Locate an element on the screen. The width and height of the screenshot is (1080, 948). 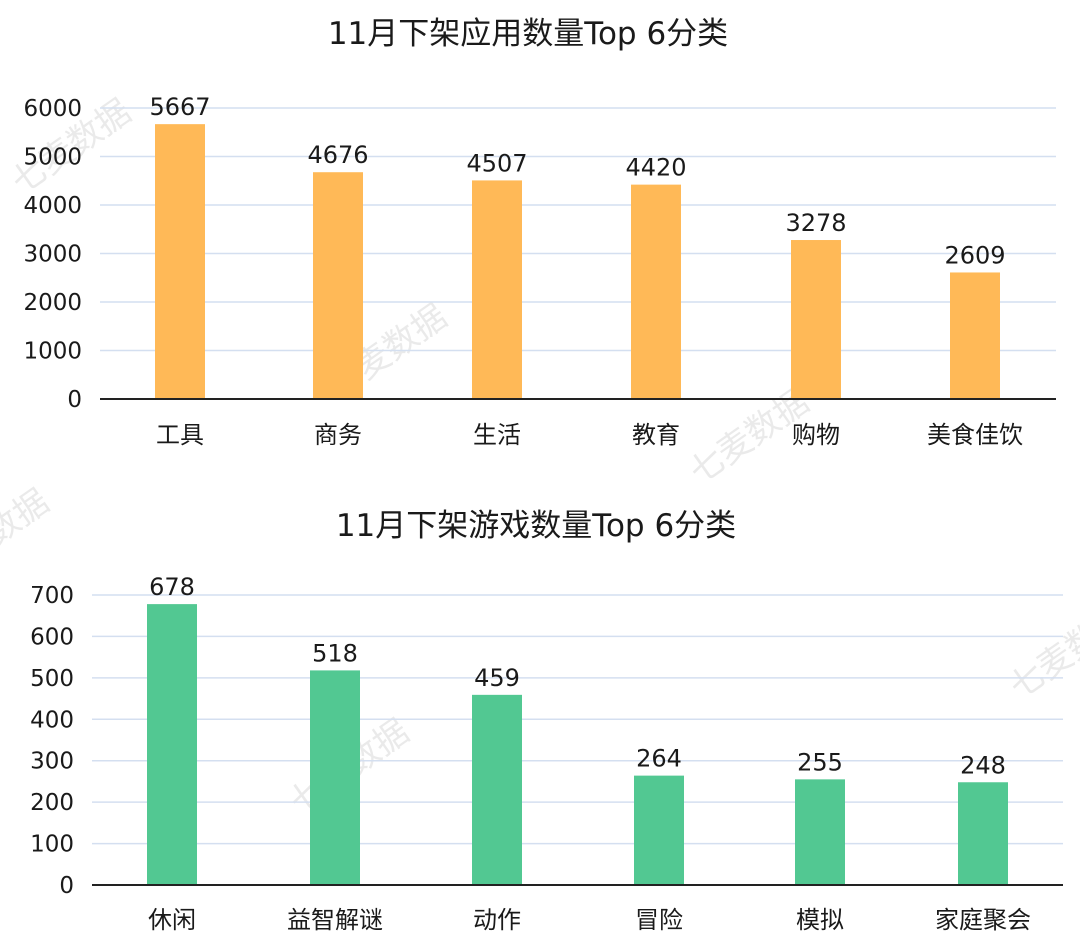
games-data-label: 459 is located at coordinates (497, 678).